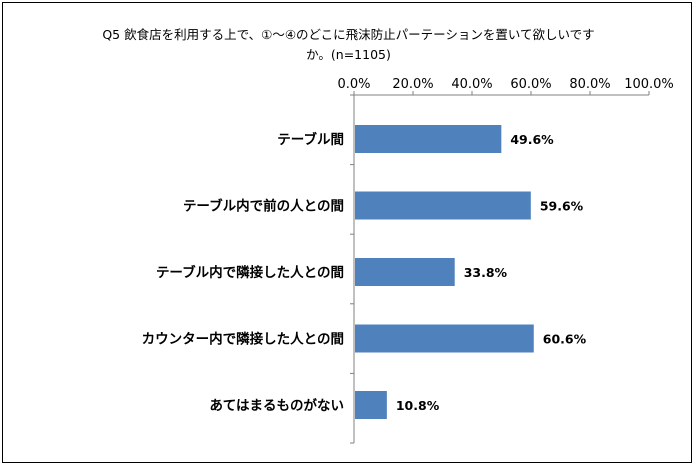 The height and width of the screenshot is (468, 697). Describe the element at coordinates (353, 84) in the screenshot. I see `x-tick-label: 0.0%` at that location.